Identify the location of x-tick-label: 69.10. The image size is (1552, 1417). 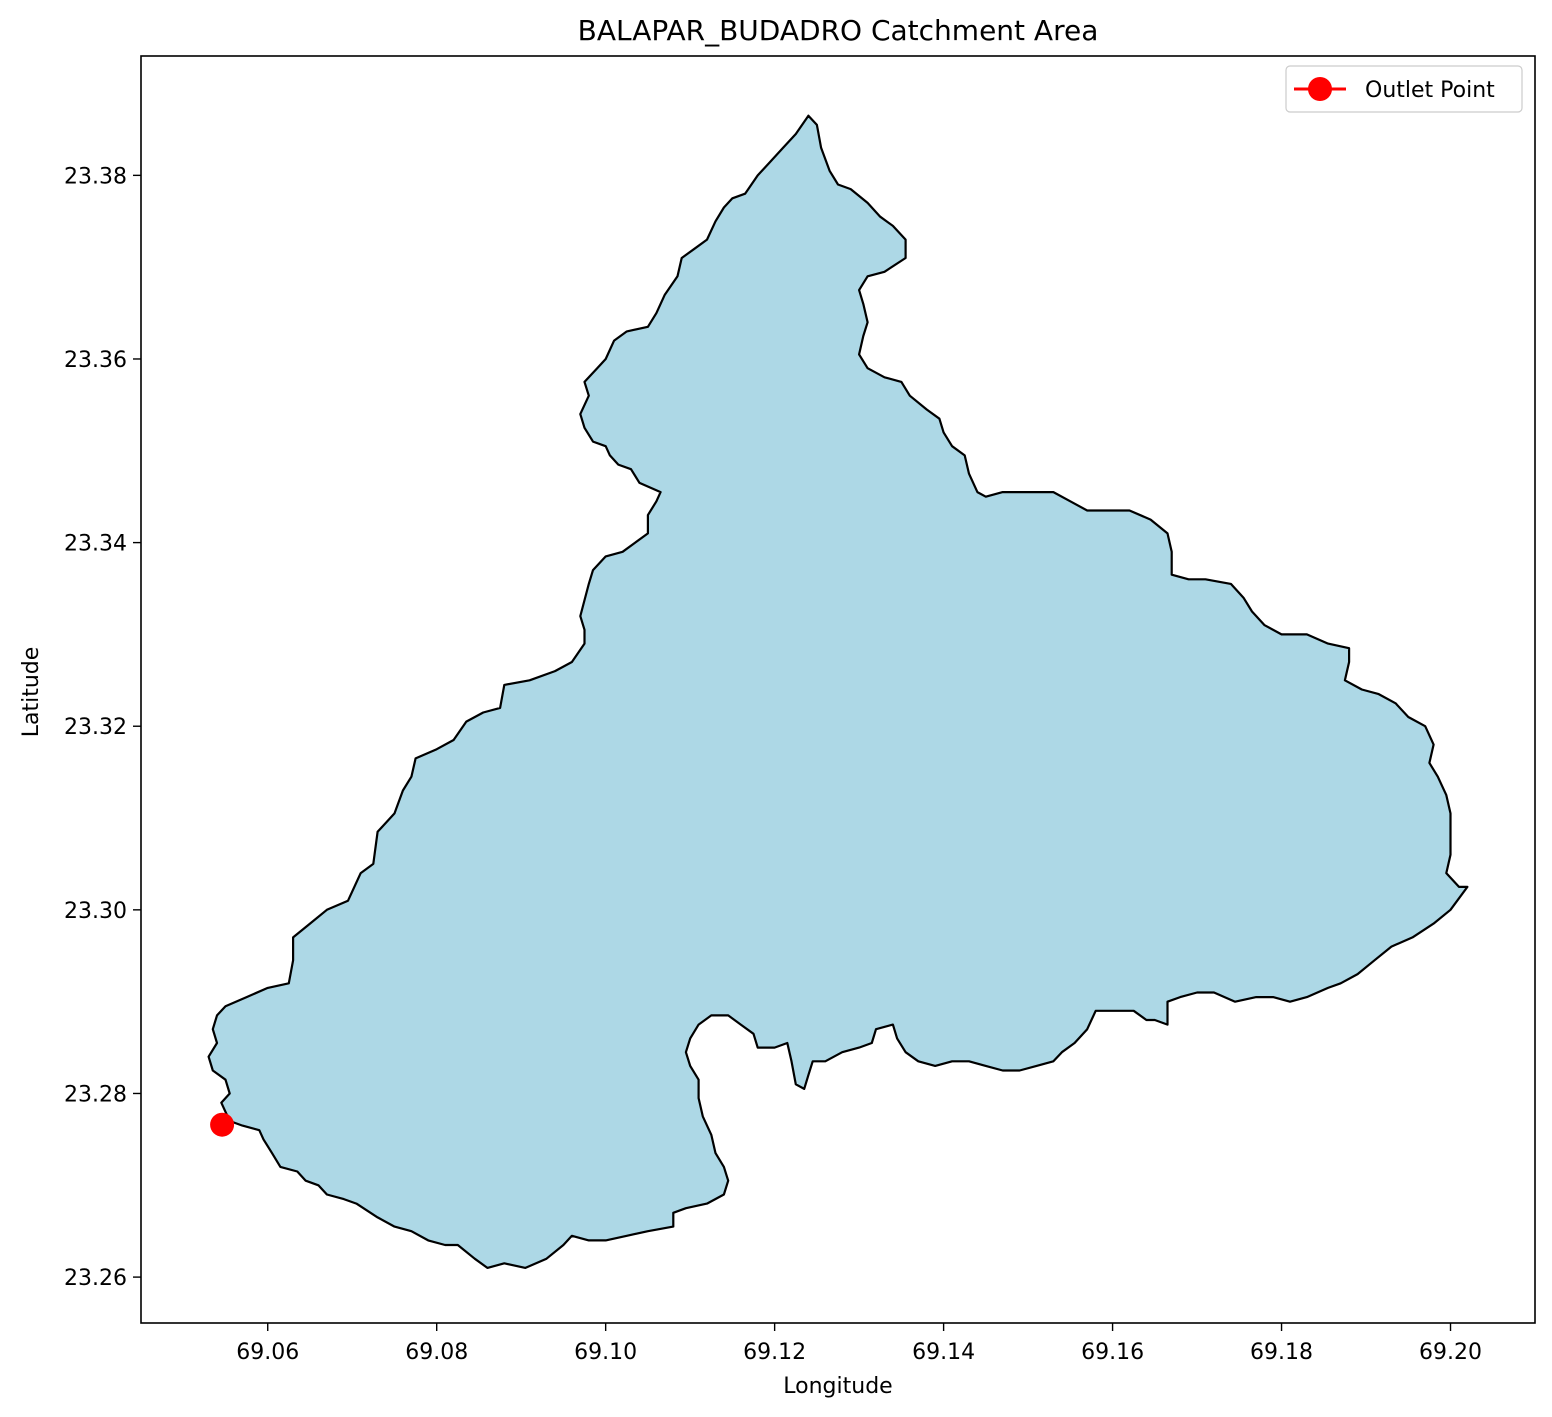
(605, 1352).